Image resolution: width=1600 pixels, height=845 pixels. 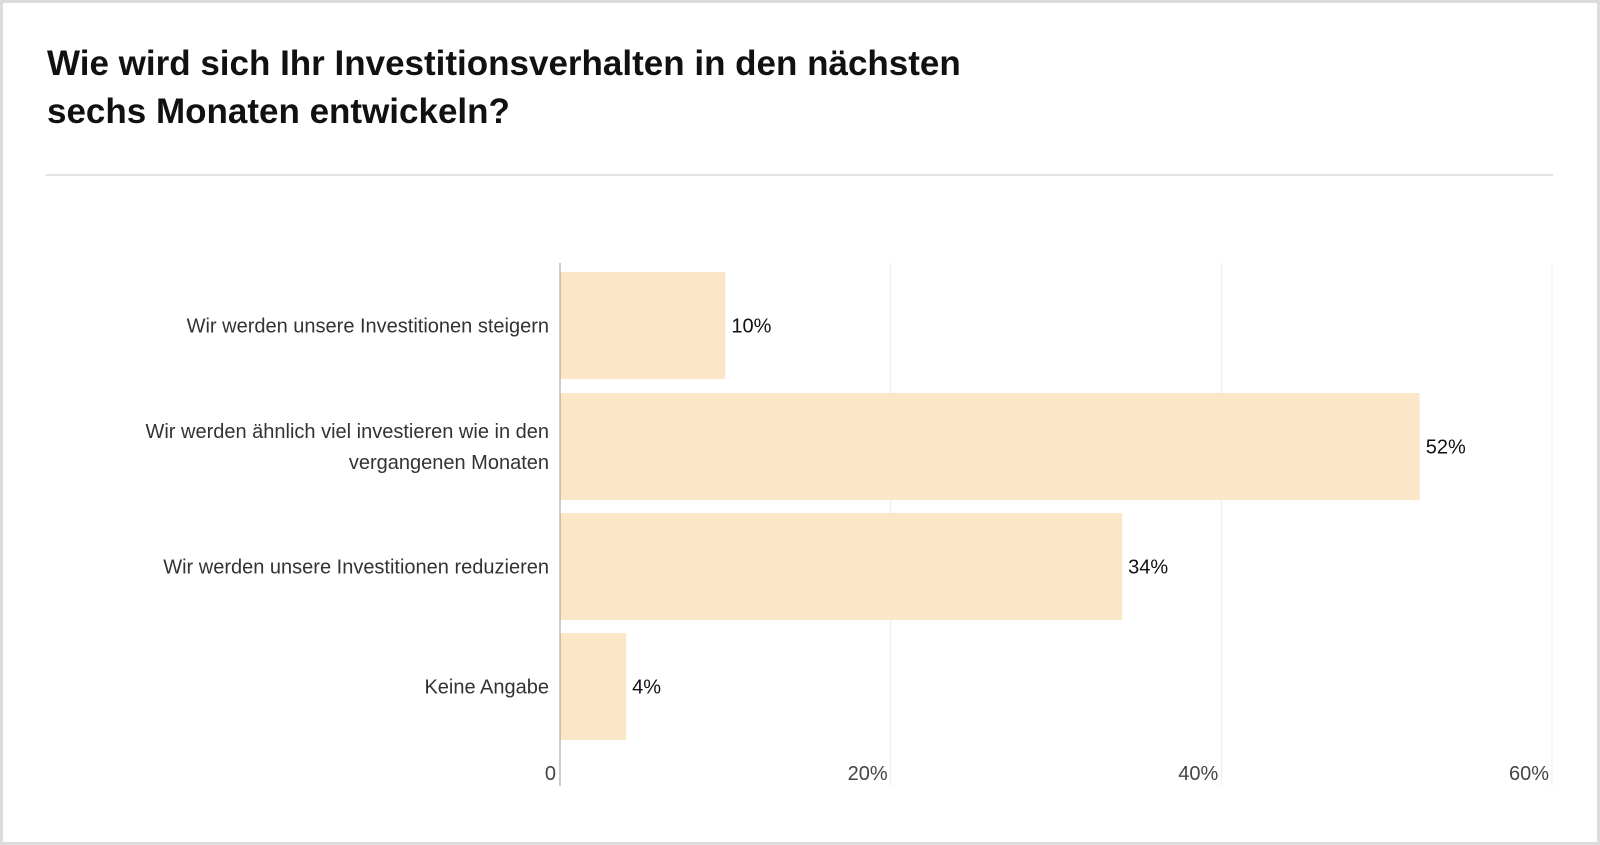 I want to click on x-tick-label: 0, so click(x=550, y=774).